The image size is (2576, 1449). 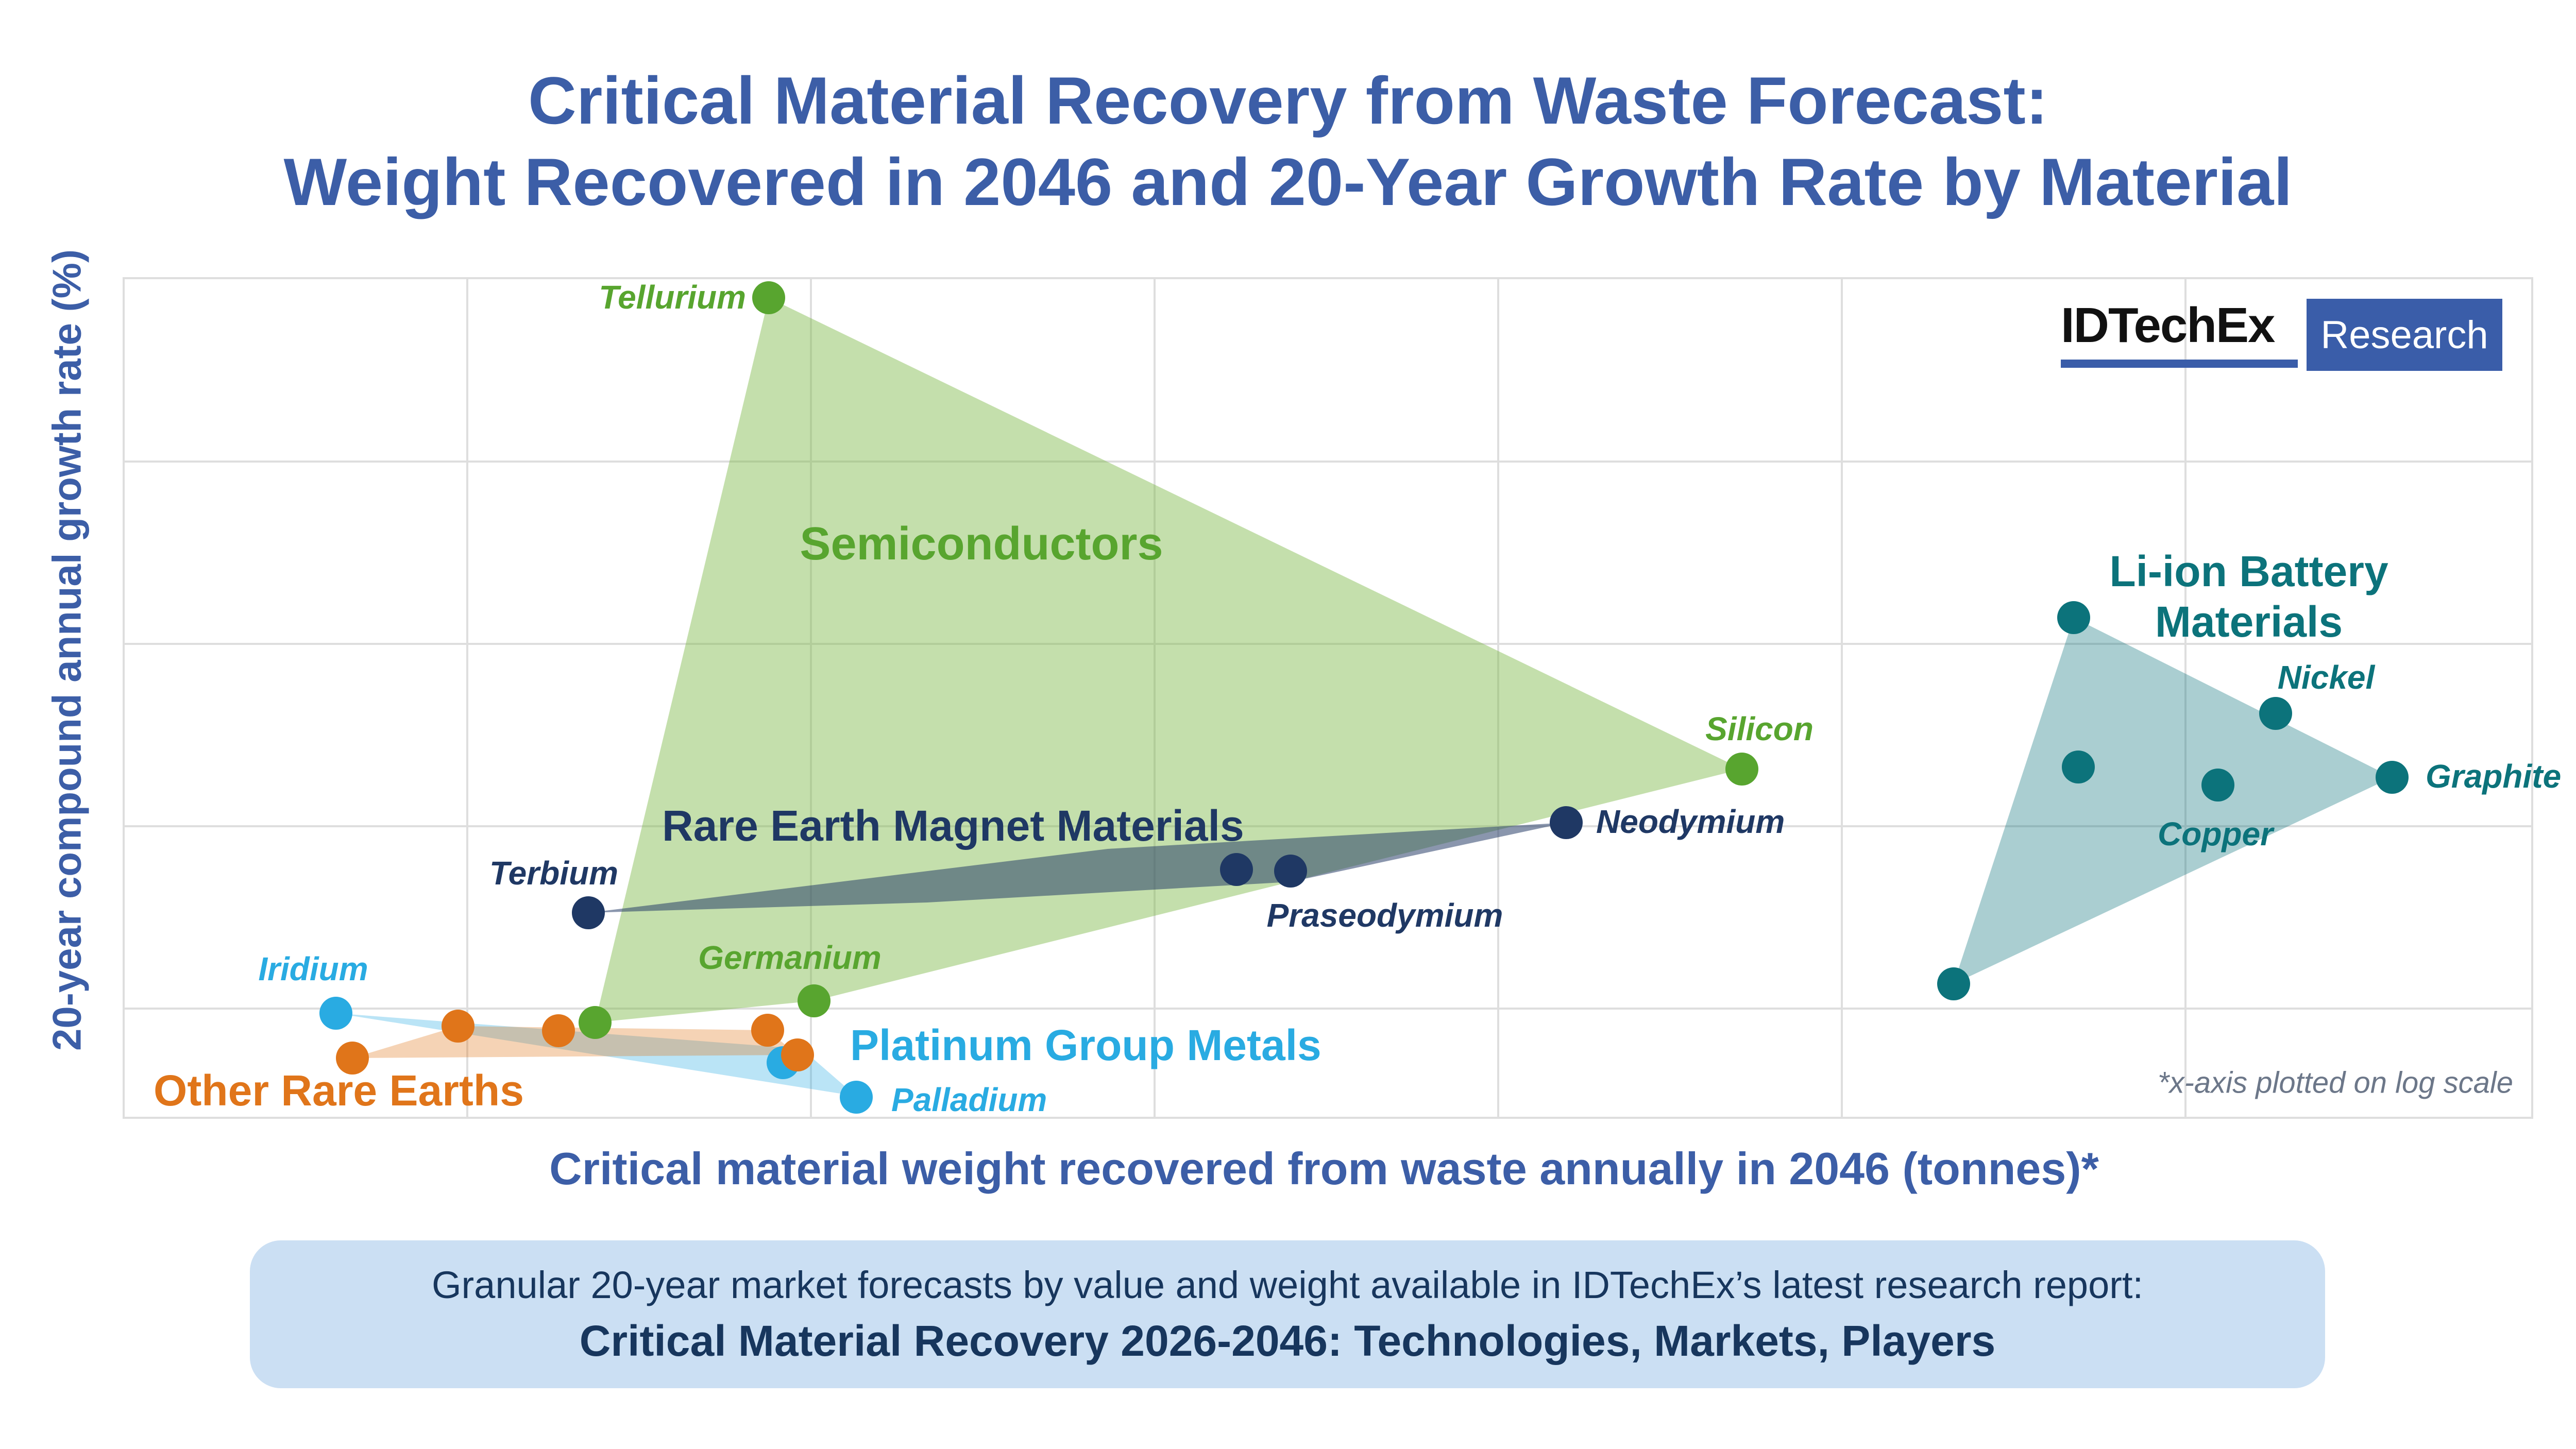 I want to click on point-label-iridium: Iridium, so click(x=313, y=969).